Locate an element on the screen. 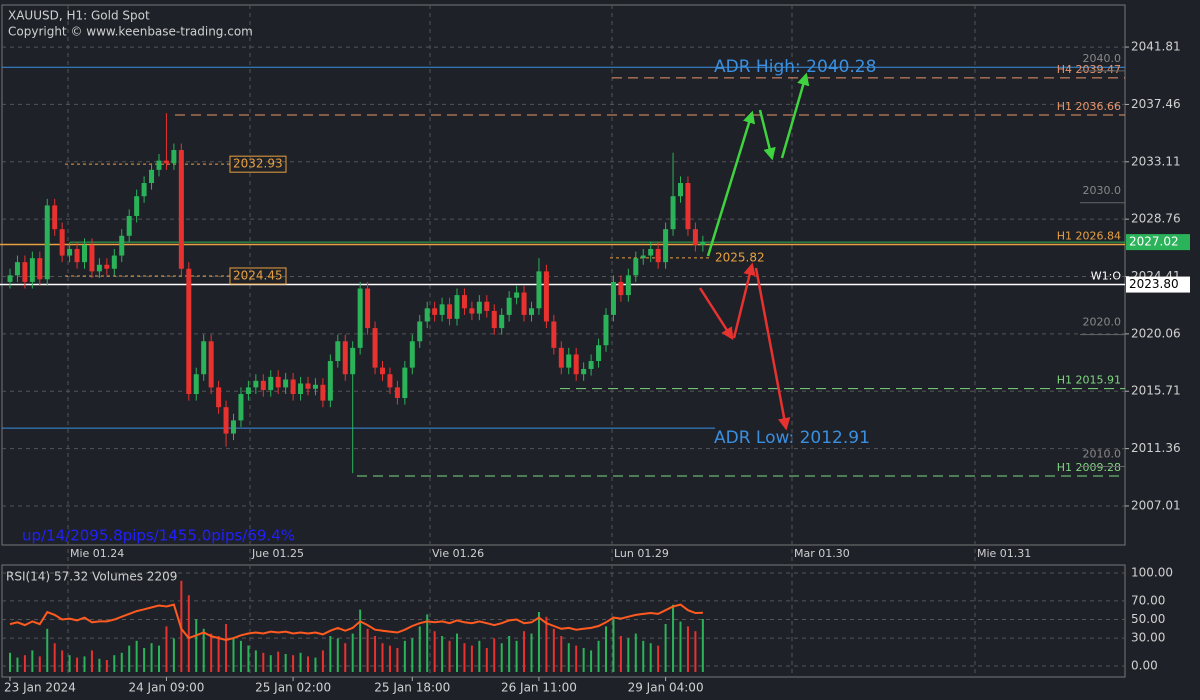  level-label: H4 2039.47 is located at coordinates (1089, 69).